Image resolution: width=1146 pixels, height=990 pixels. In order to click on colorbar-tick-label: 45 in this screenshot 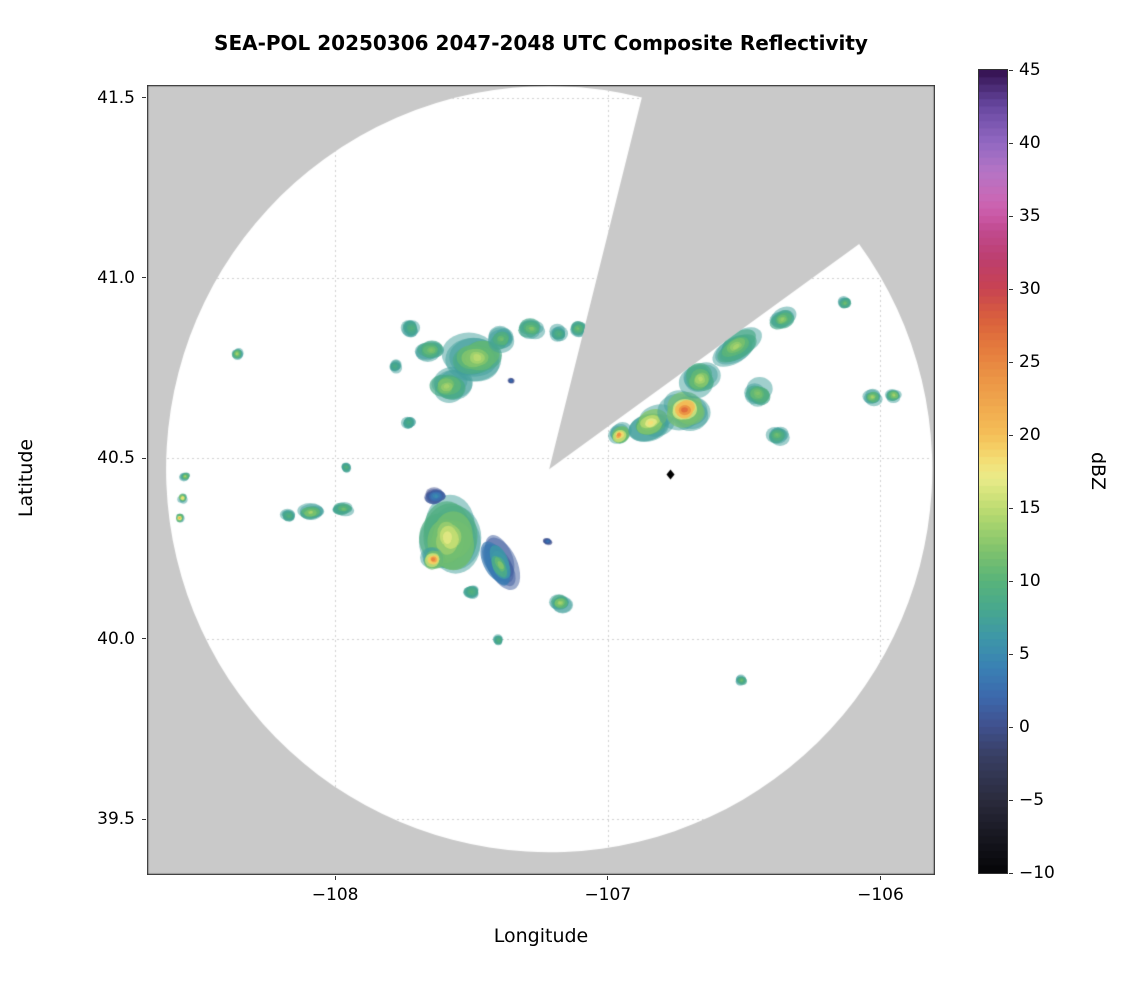, I will do `click(1030, 70)`.